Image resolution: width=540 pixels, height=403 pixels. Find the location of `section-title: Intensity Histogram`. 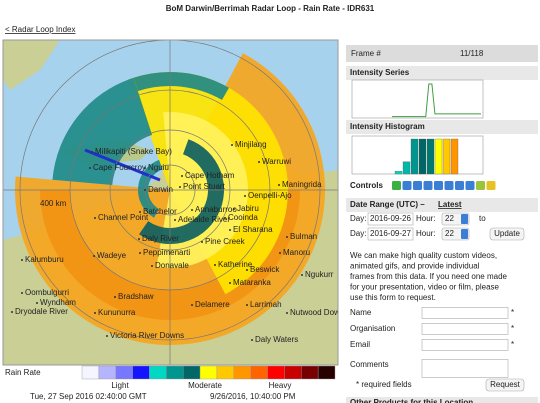

section-title: Intensity Histogram is located at coordinates (387, 126).